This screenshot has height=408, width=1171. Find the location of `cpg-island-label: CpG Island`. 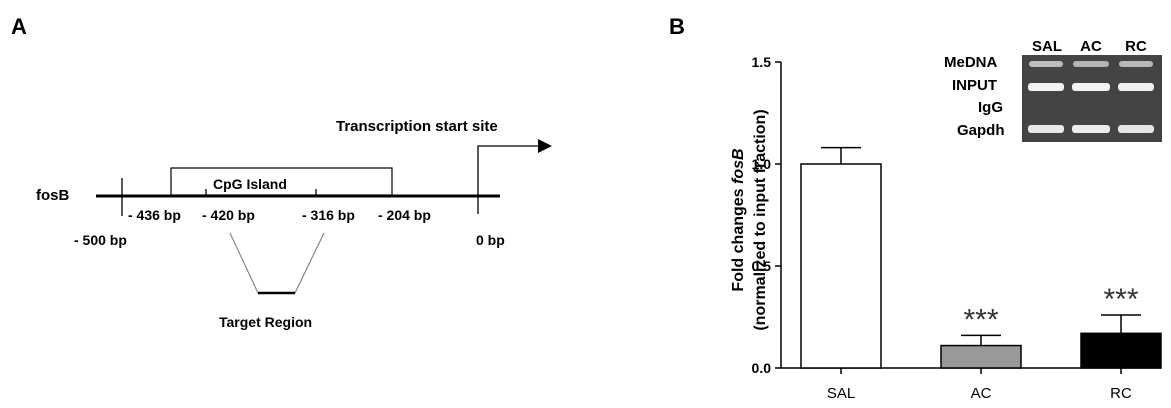

cpg-island-label: CpG Island is located at coordinates (250, 184).